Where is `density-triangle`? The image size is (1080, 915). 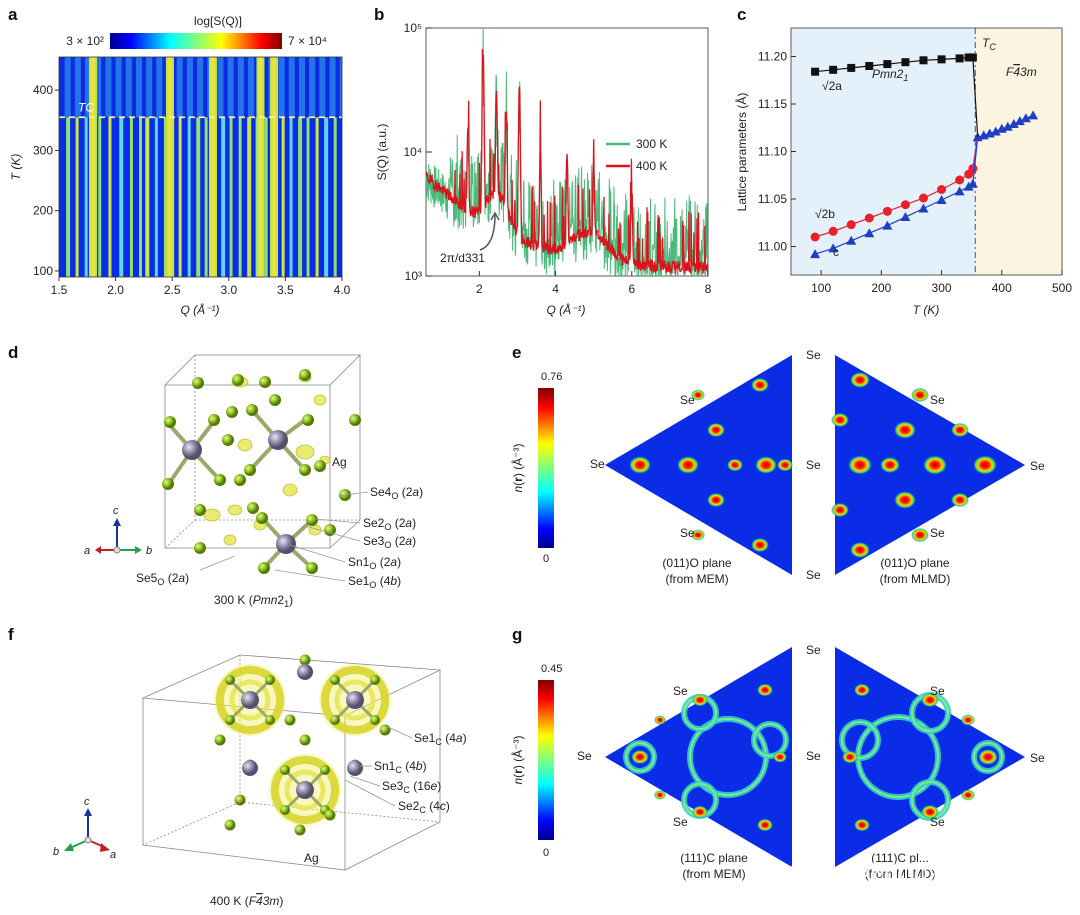
density-triangle is located at coordinates (698, 757).